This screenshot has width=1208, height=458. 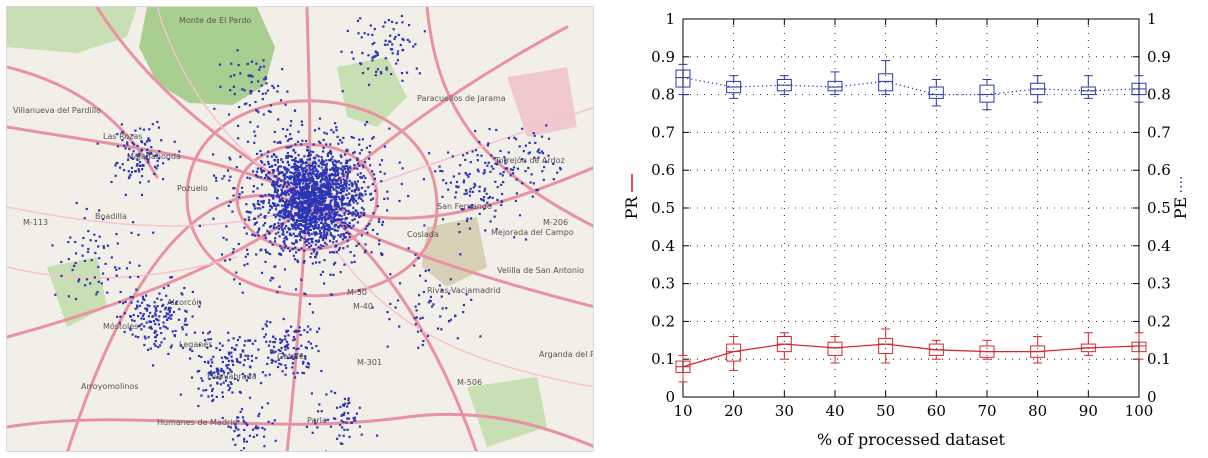 What do you see at coordinates (663, 246) in the screenshot?
I see `y-tick-label-left: 0.4` at bounding box center [663, 246].